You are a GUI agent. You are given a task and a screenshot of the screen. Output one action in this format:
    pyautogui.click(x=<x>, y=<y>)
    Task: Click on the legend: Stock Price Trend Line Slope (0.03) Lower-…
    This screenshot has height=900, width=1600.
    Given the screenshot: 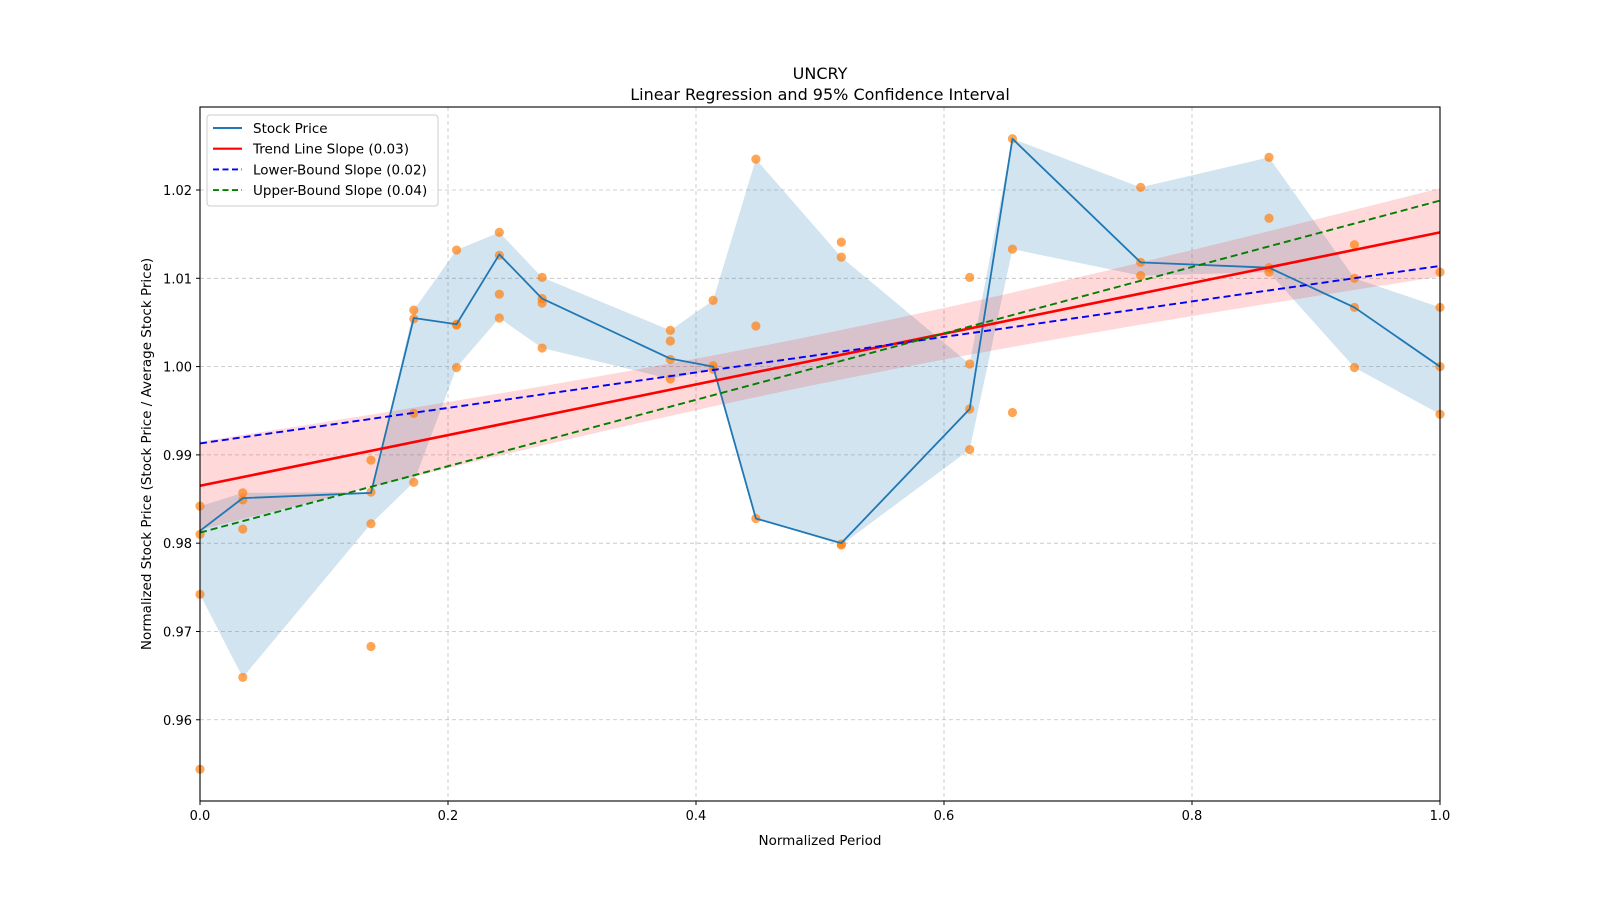 What is the action you would take?
    pyautogui.click(x=322, y=160)
    